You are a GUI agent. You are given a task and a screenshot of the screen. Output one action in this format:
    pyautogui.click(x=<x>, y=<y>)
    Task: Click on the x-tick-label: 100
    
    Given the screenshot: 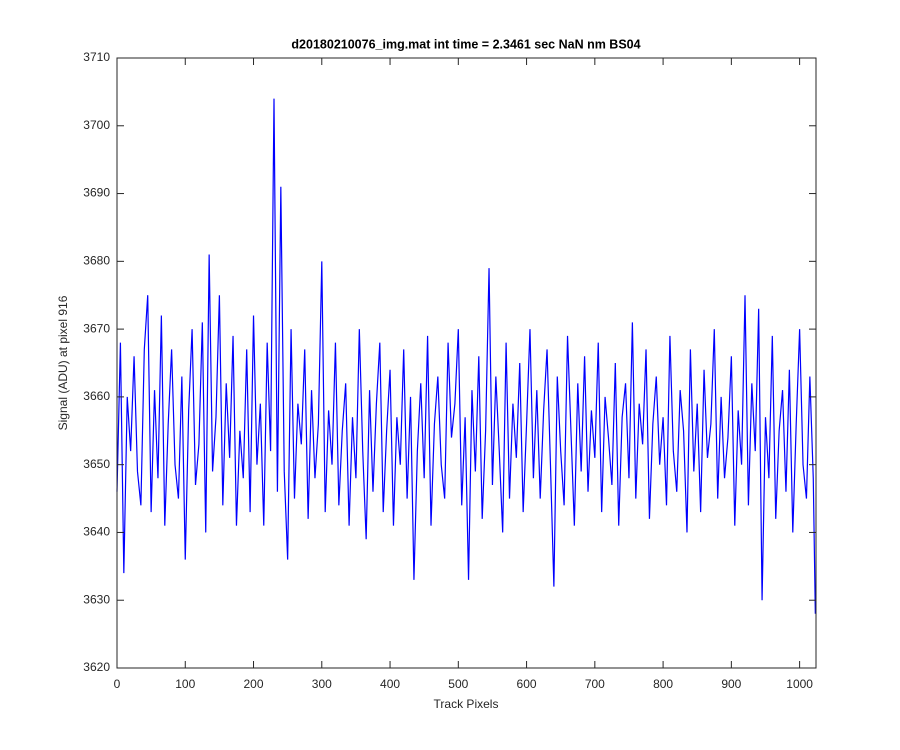 What is the action you would take?
    pyautogui.click(x=185, y=684)
    